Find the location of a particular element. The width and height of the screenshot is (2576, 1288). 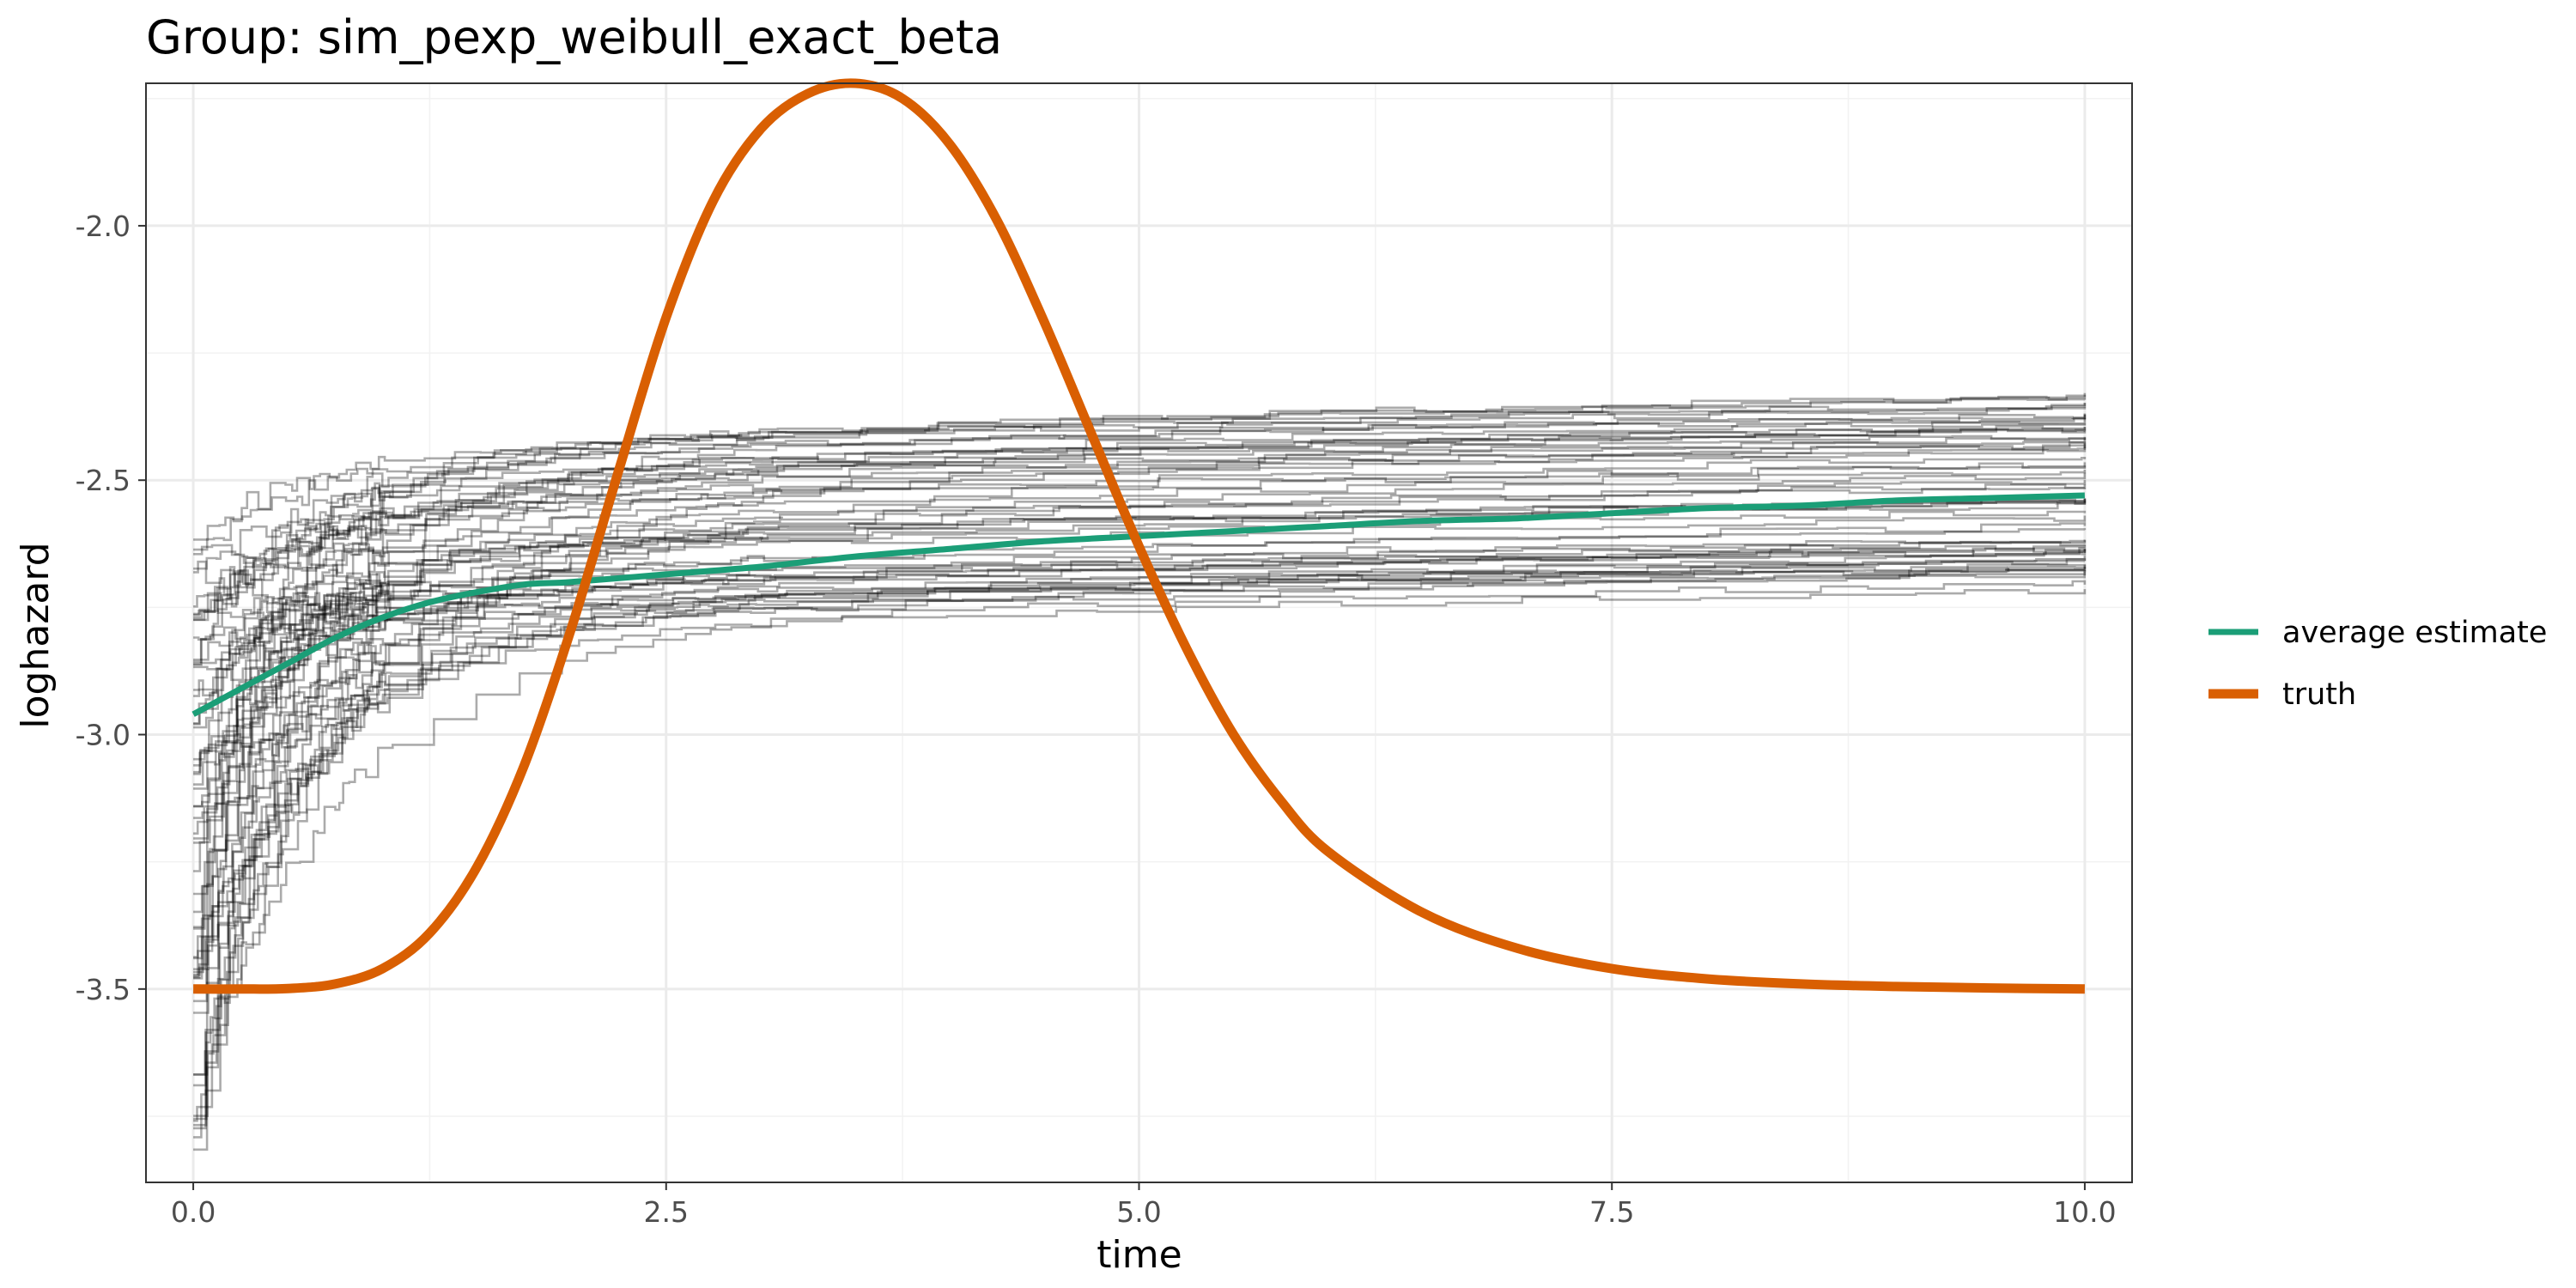

series-line-average-estimate is located at coordinates (1138, 605).